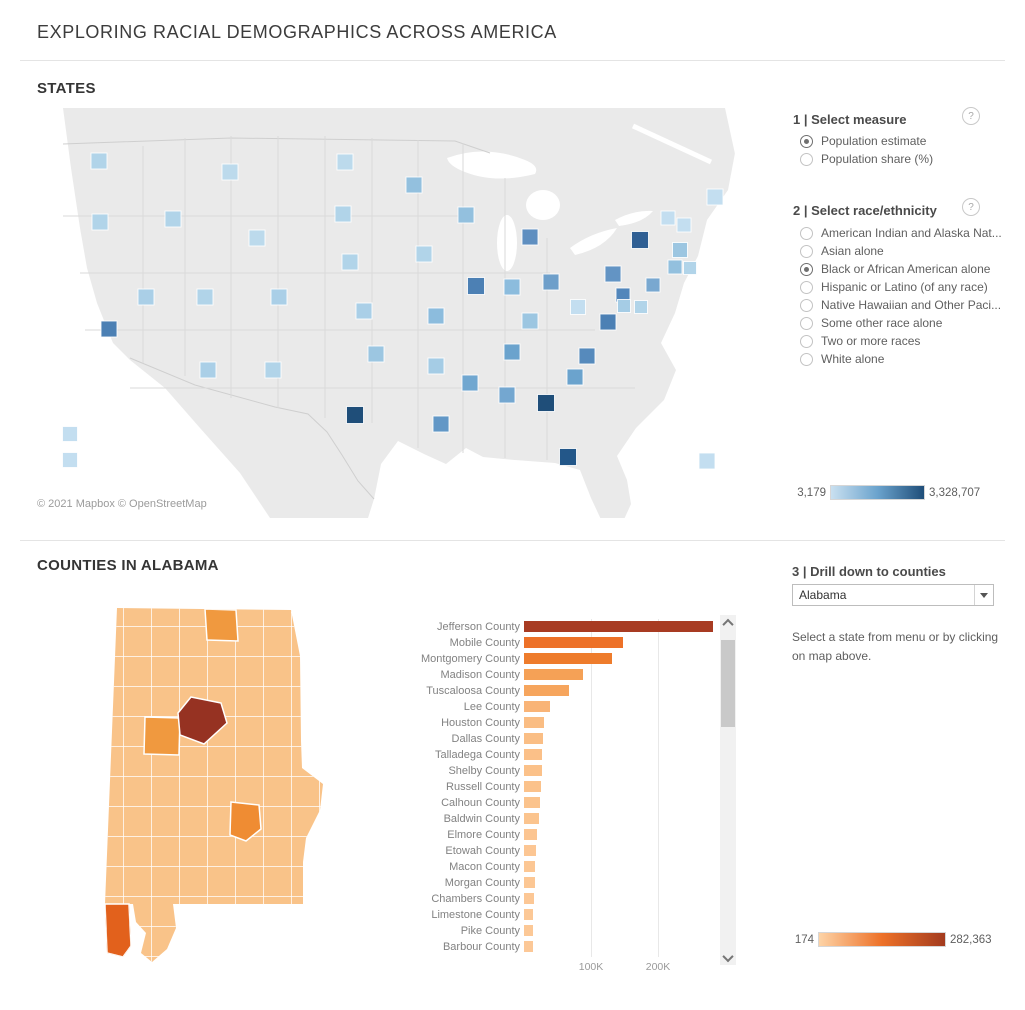 Image resolution: width=1025 pixels, height=1010 pixels. I want to click on state-square-VA, so click(608, 322).